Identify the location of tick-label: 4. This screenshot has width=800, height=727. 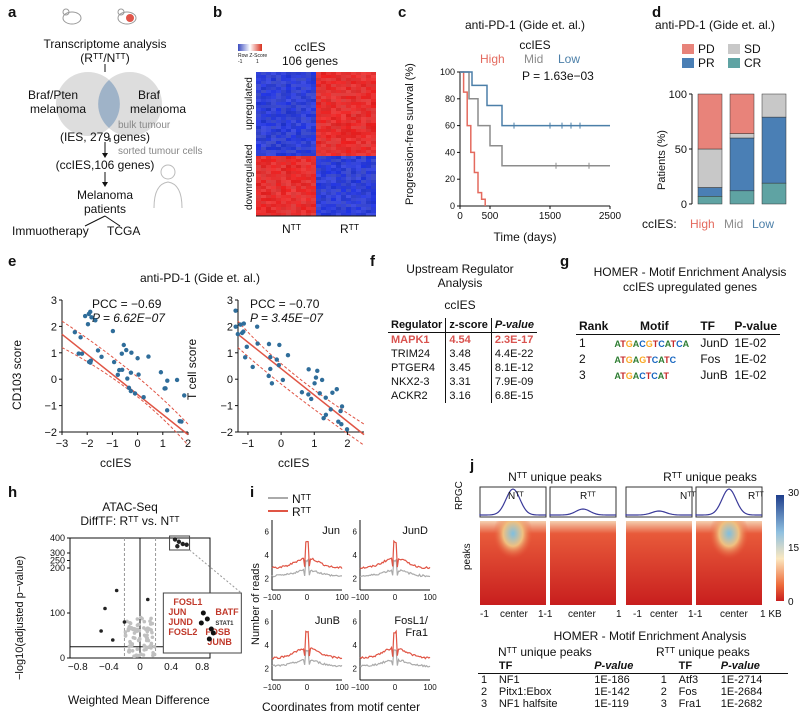
(267, 555).